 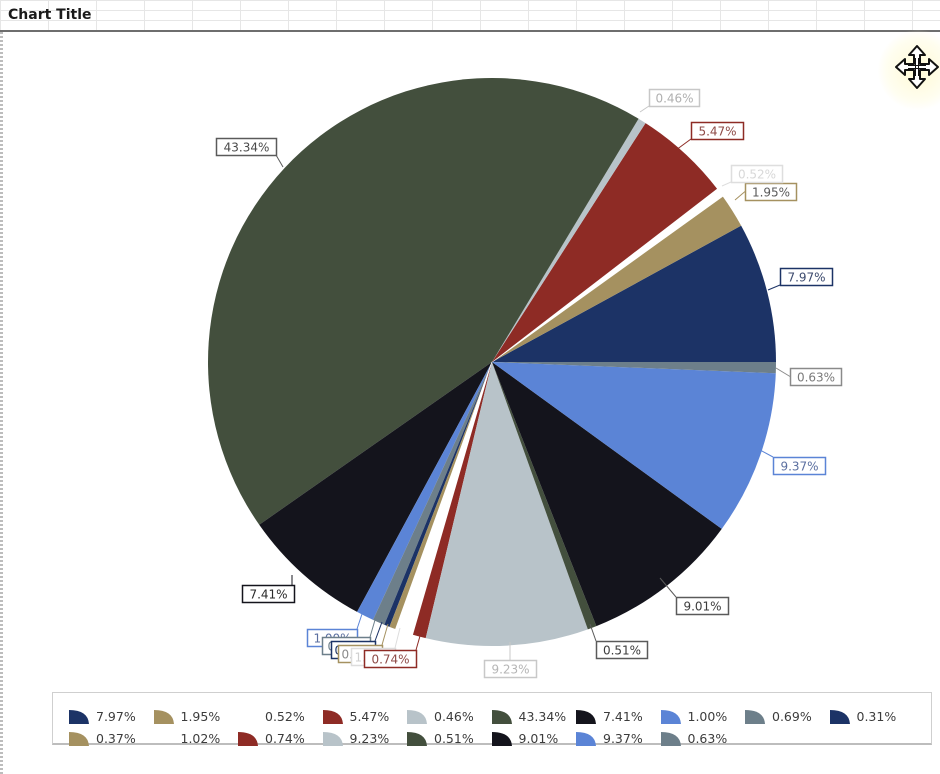 I want to click on svg-text: 0.74%, so click(x=390, y=660).